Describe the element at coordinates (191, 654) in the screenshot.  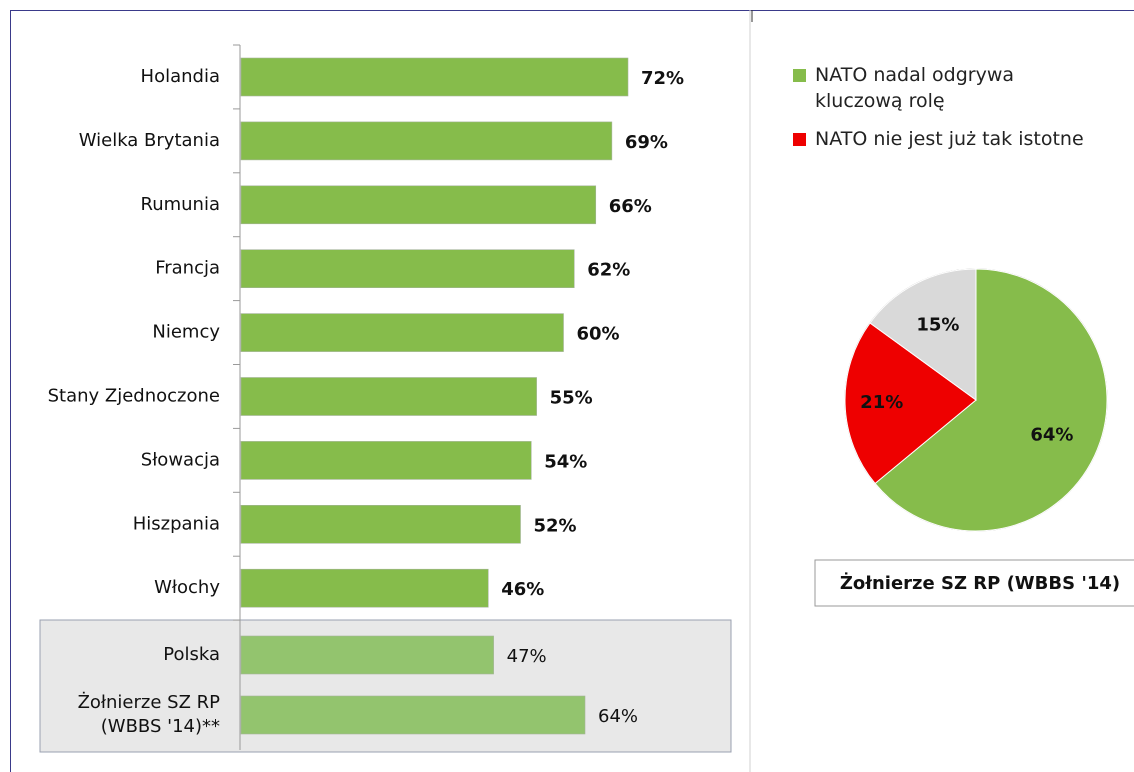
I see `category-label: Polska` at that location.